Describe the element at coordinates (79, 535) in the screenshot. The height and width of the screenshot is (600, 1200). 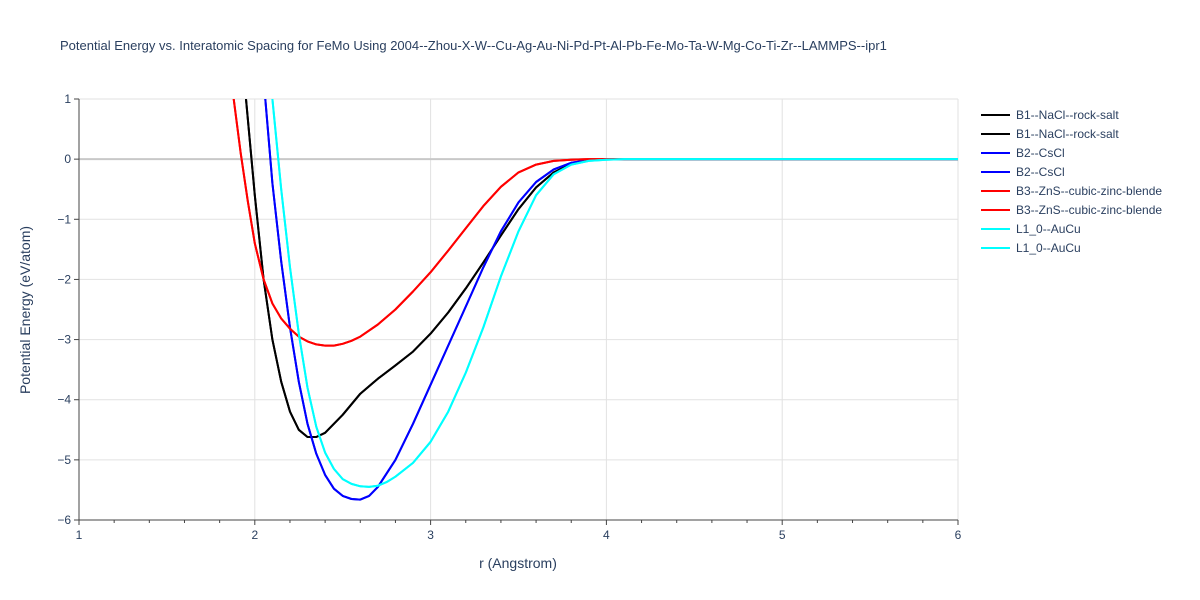
I see `x-tick-label: 1` at that location.